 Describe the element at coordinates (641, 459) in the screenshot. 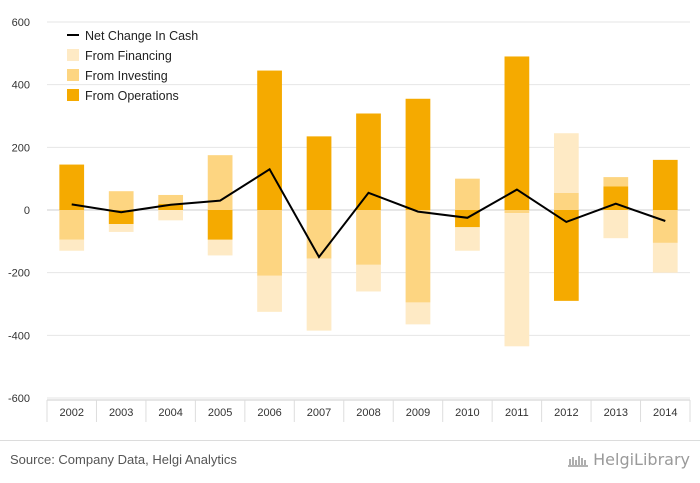

I see `brand-name: HelgiLibrary` at that location.